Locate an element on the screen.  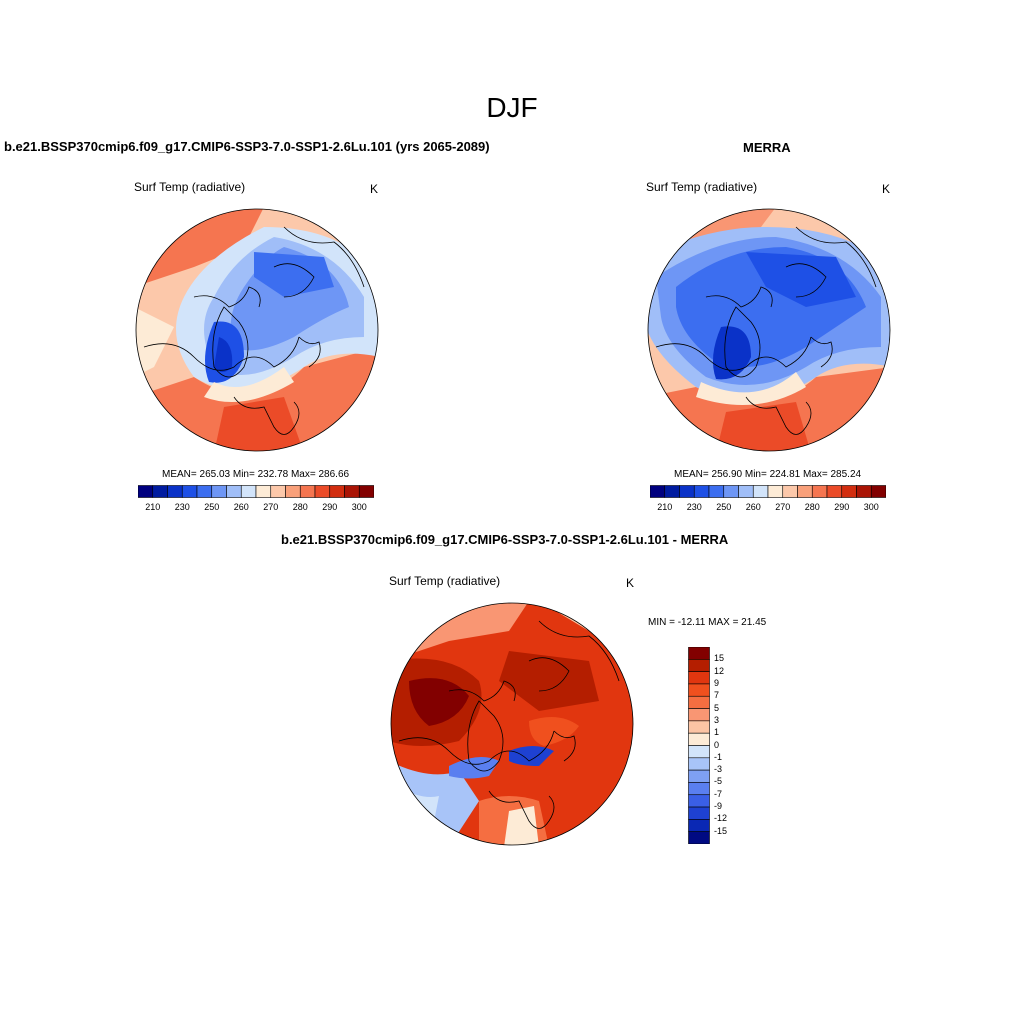
panel-3-colorbar-label: -12 is located at coordinates (721, 818).